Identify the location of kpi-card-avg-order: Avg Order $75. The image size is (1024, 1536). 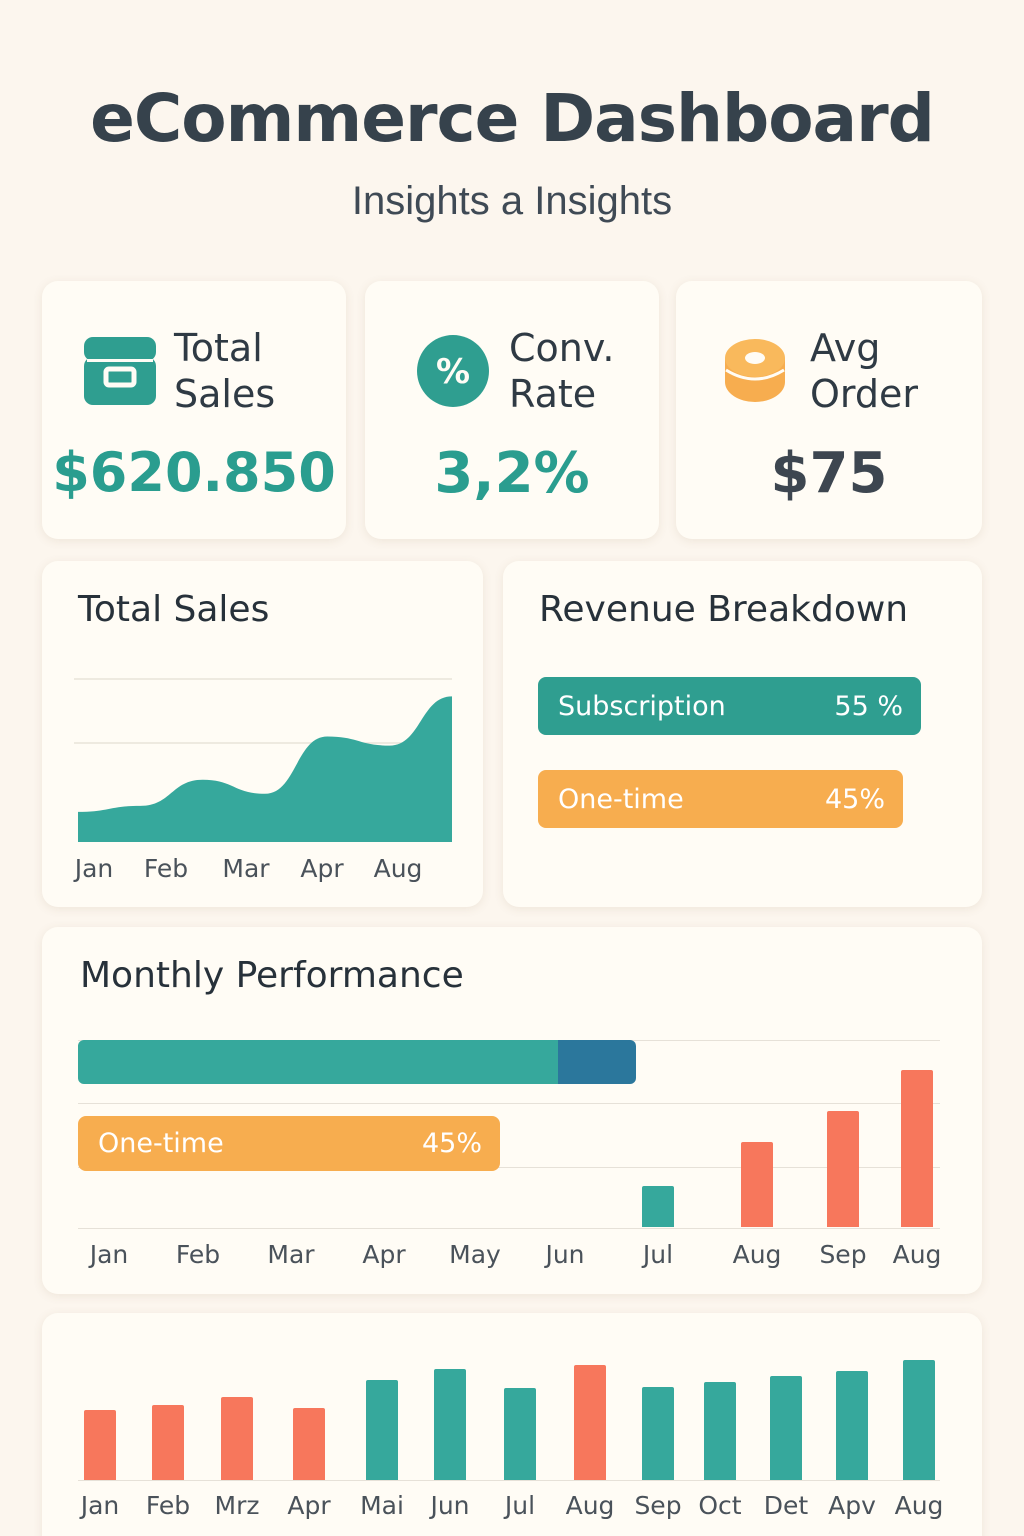
(829, 410).